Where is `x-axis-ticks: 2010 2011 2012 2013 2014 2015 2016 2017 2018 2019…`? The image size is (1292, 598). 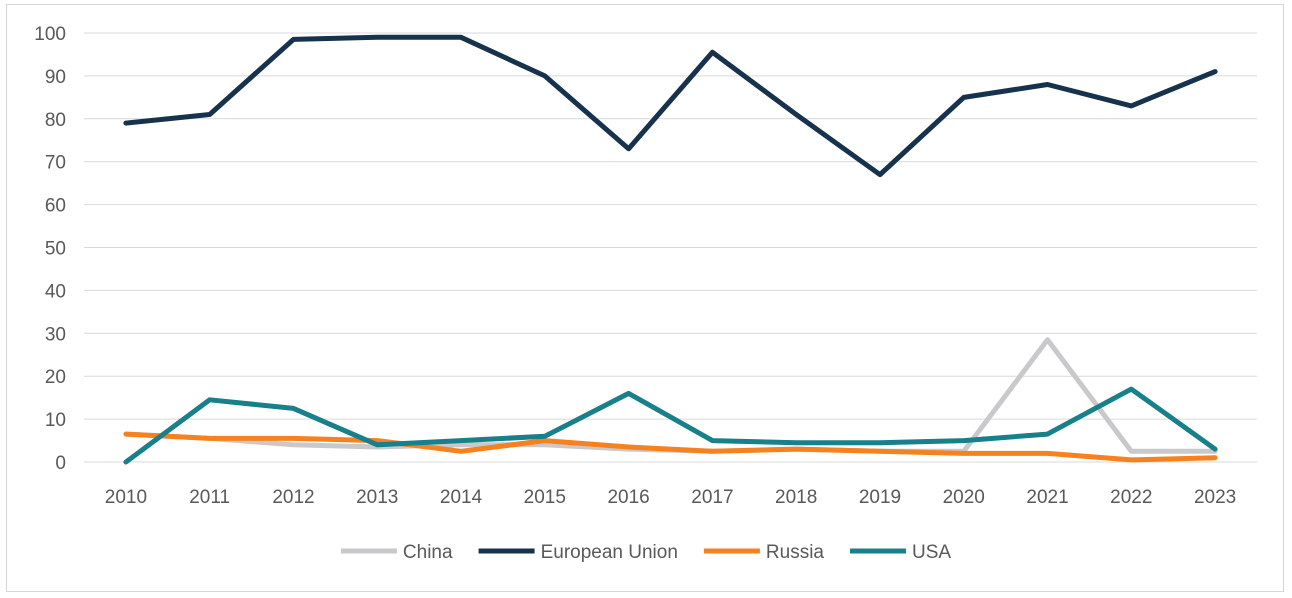 x-axis-ticks: 2010 2011 2012 2013 2014 2015 2016 2017 2018 2019… is located at coordinates (670, 497).